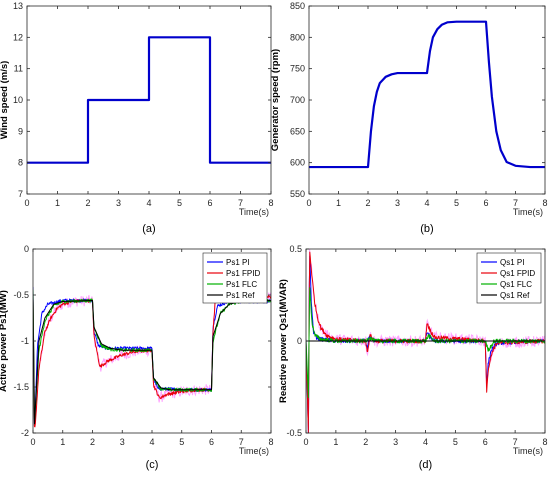 The image size is (550, 478). I want to click on y-tick-label: 600, so click(297, 163).